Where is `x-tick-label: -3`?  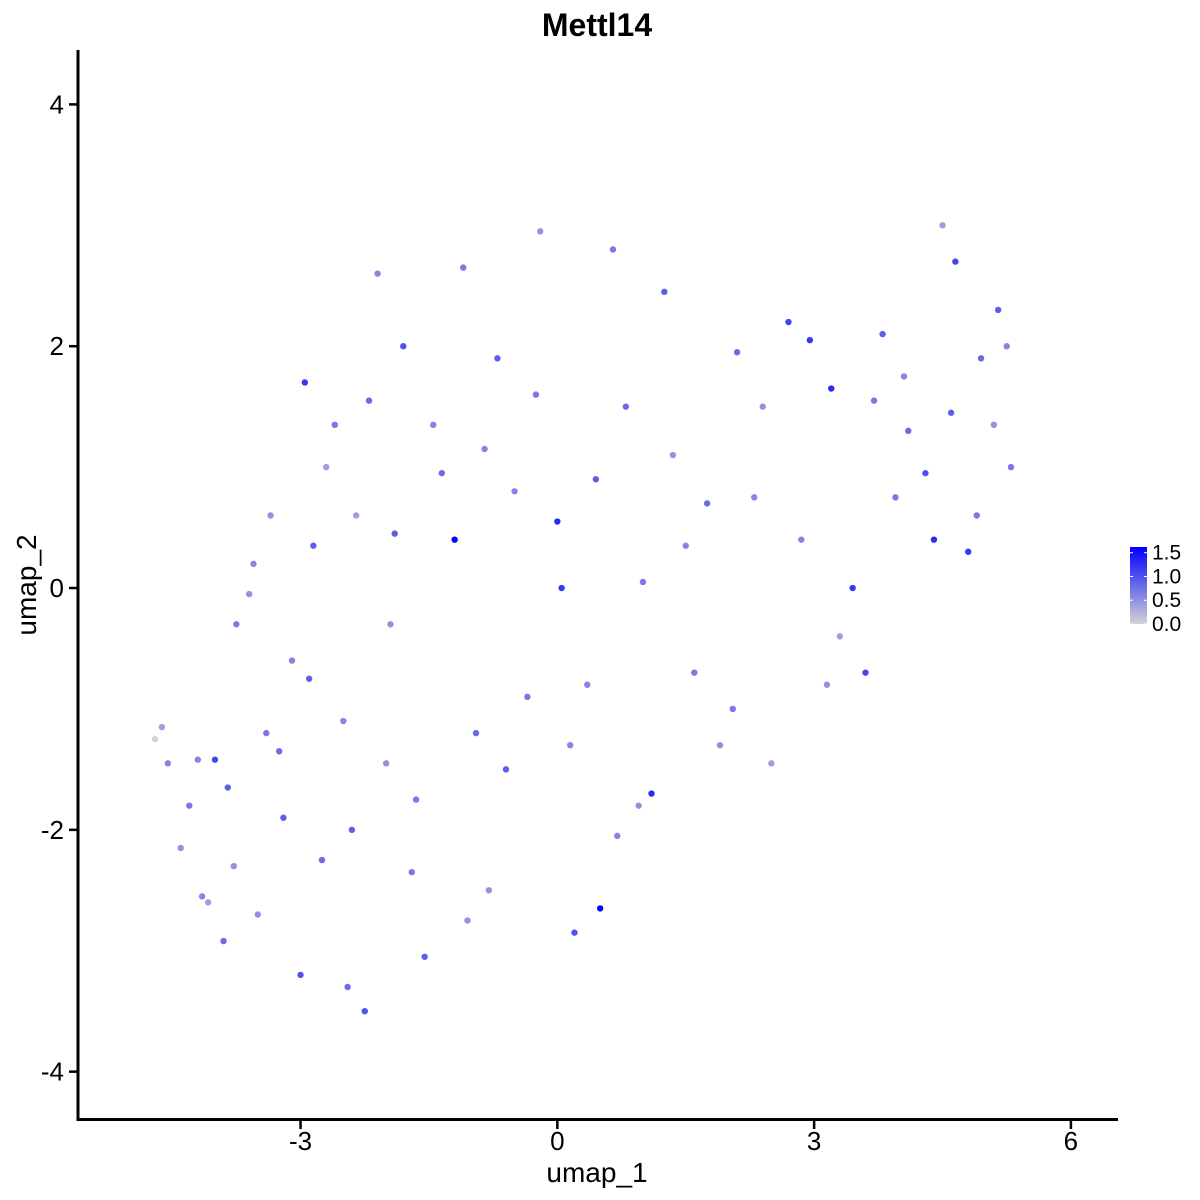 x-tick-label: -3 is located at coordinates (300, 1141).